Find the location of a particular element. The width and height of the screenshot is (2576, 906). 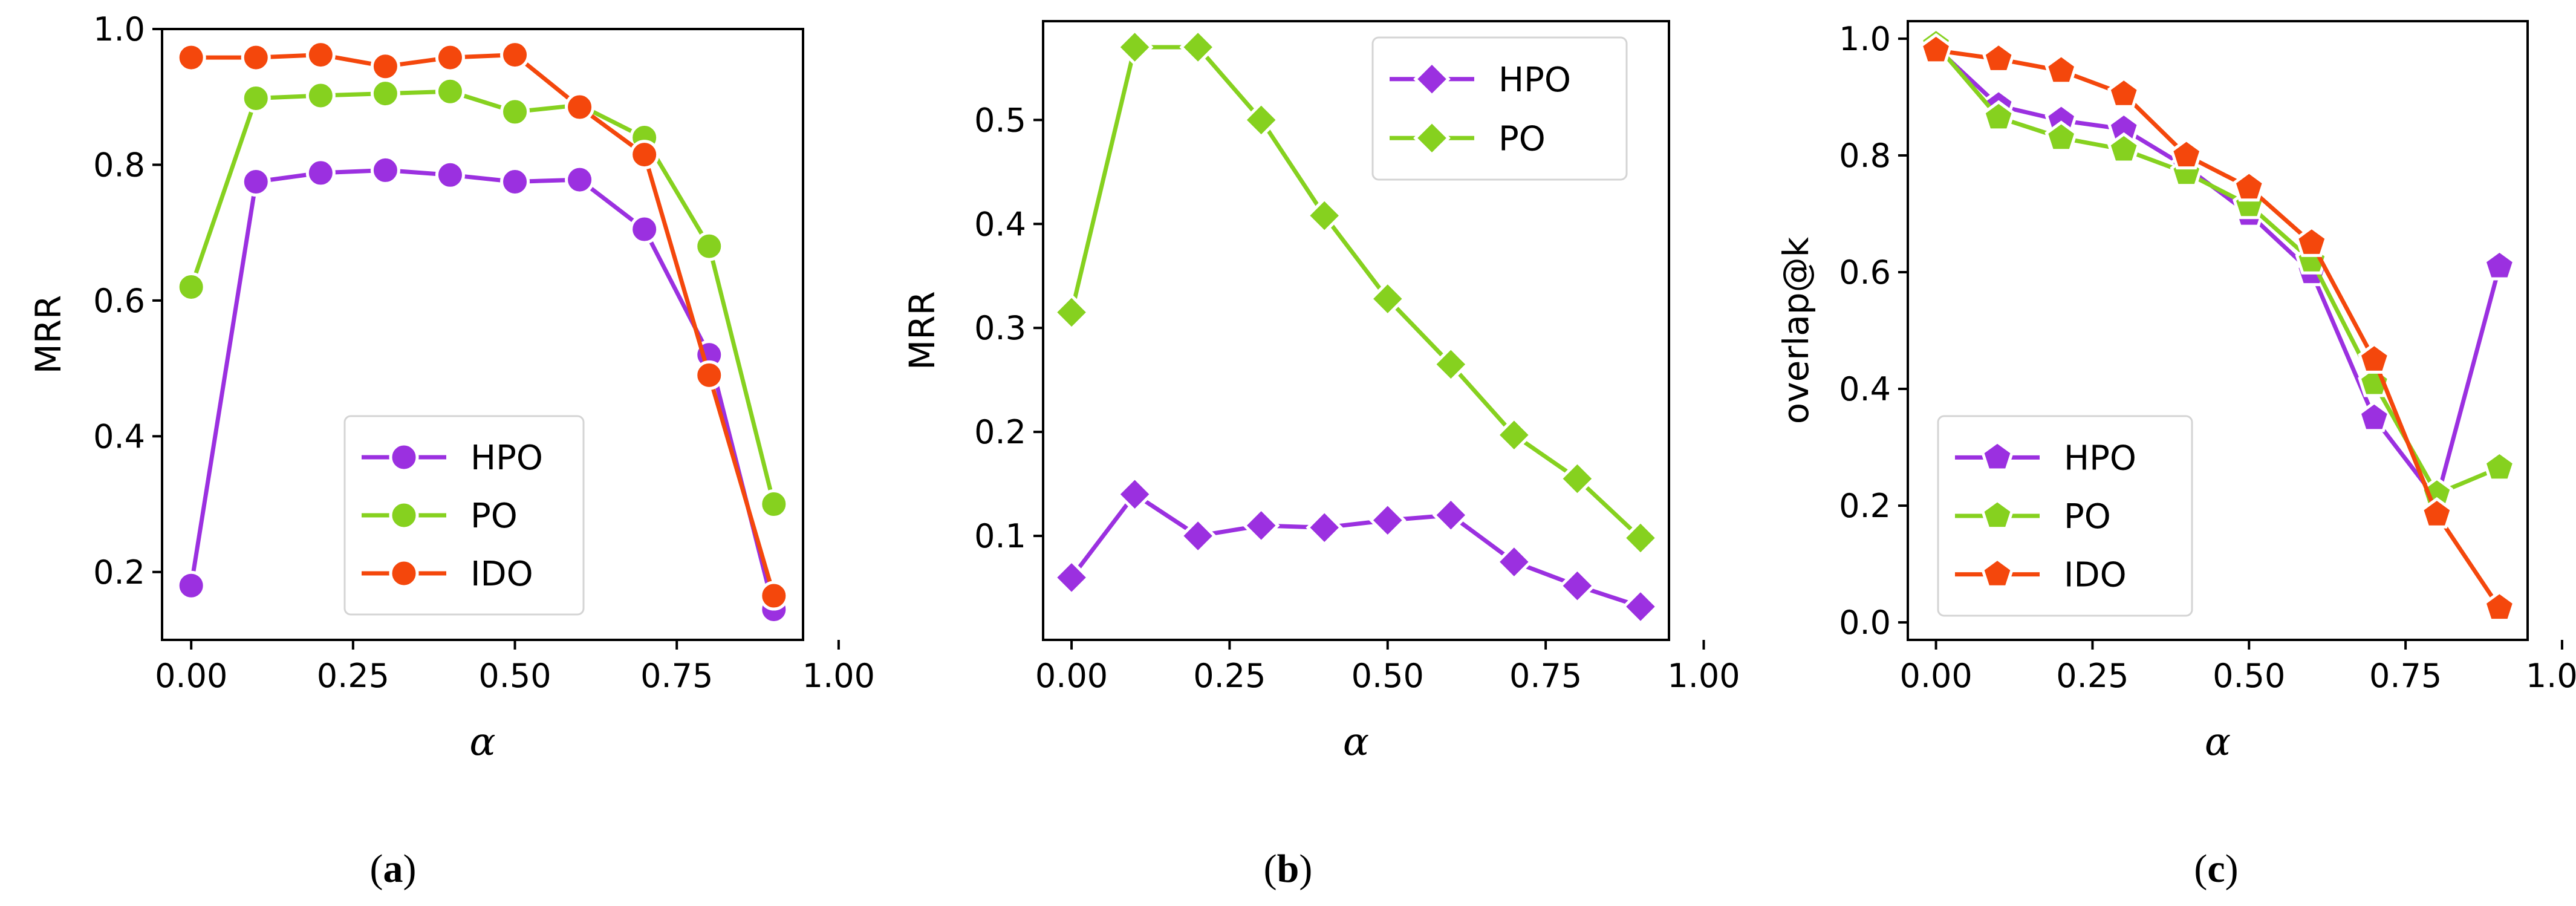

y-tick-label: 0.1 is located at coordinates (1000, 536).